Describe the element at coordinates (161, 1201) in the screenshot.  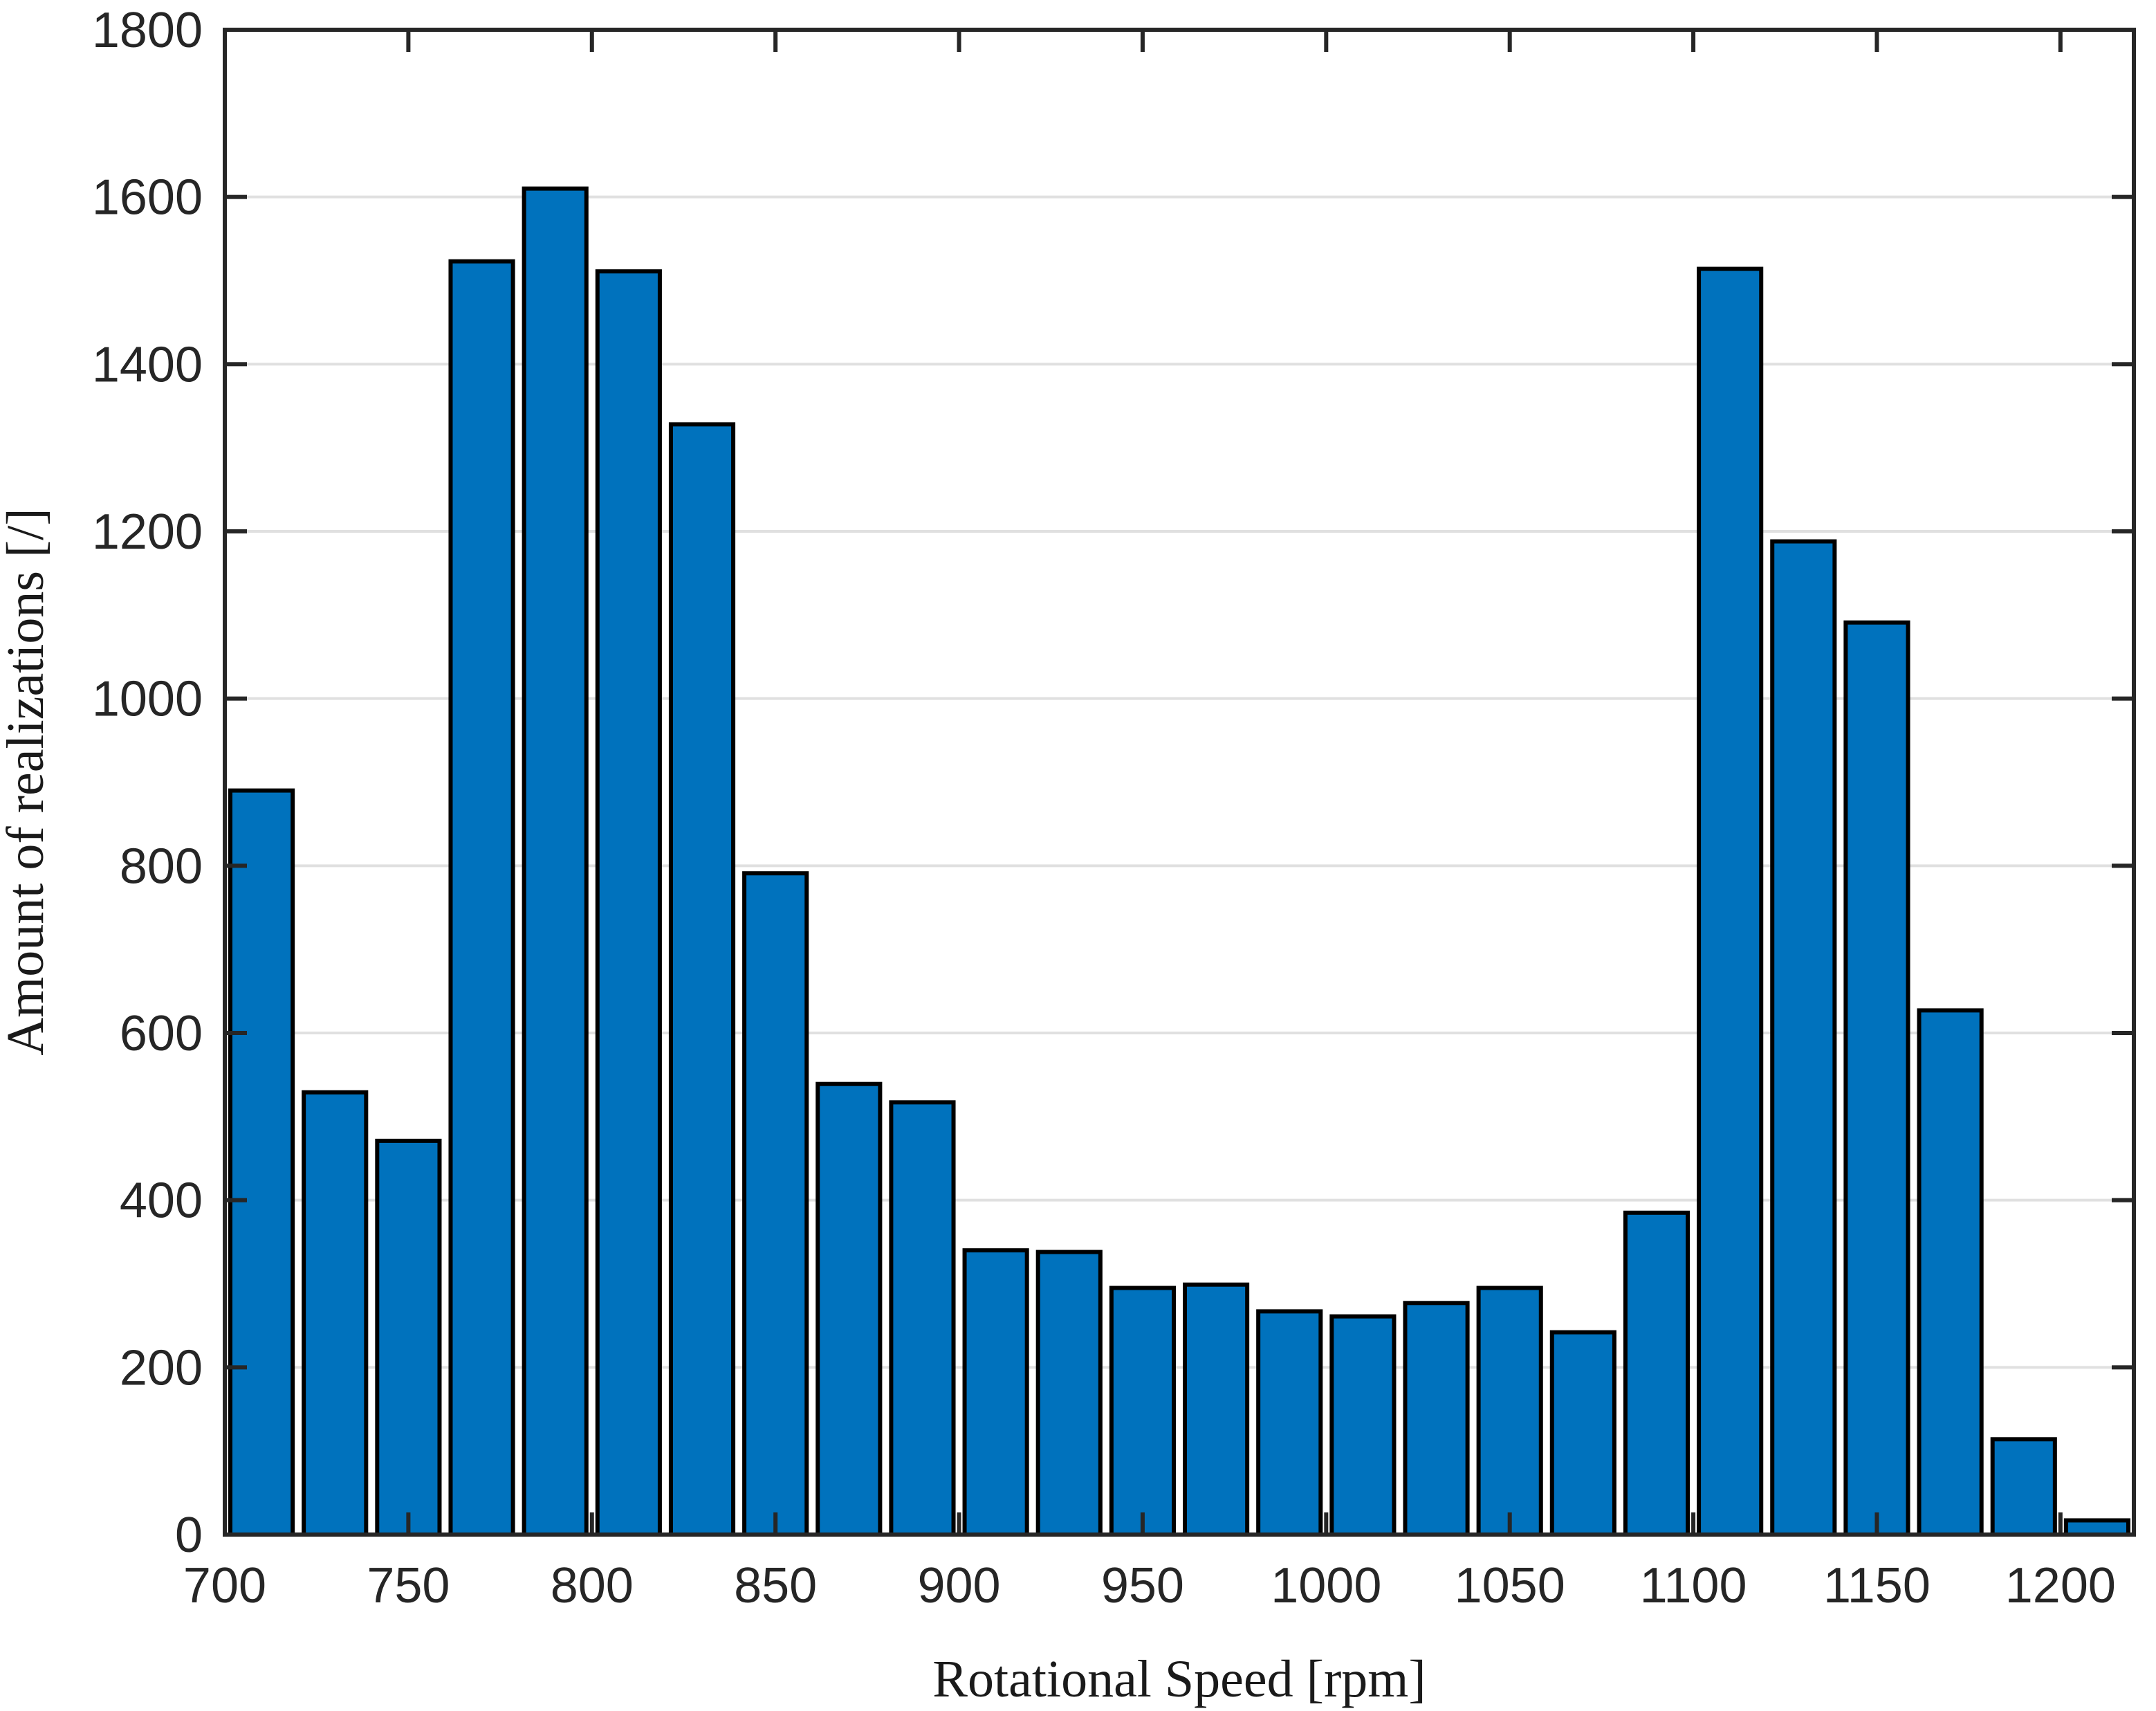
I see `y-tick-label: 400` at that location.